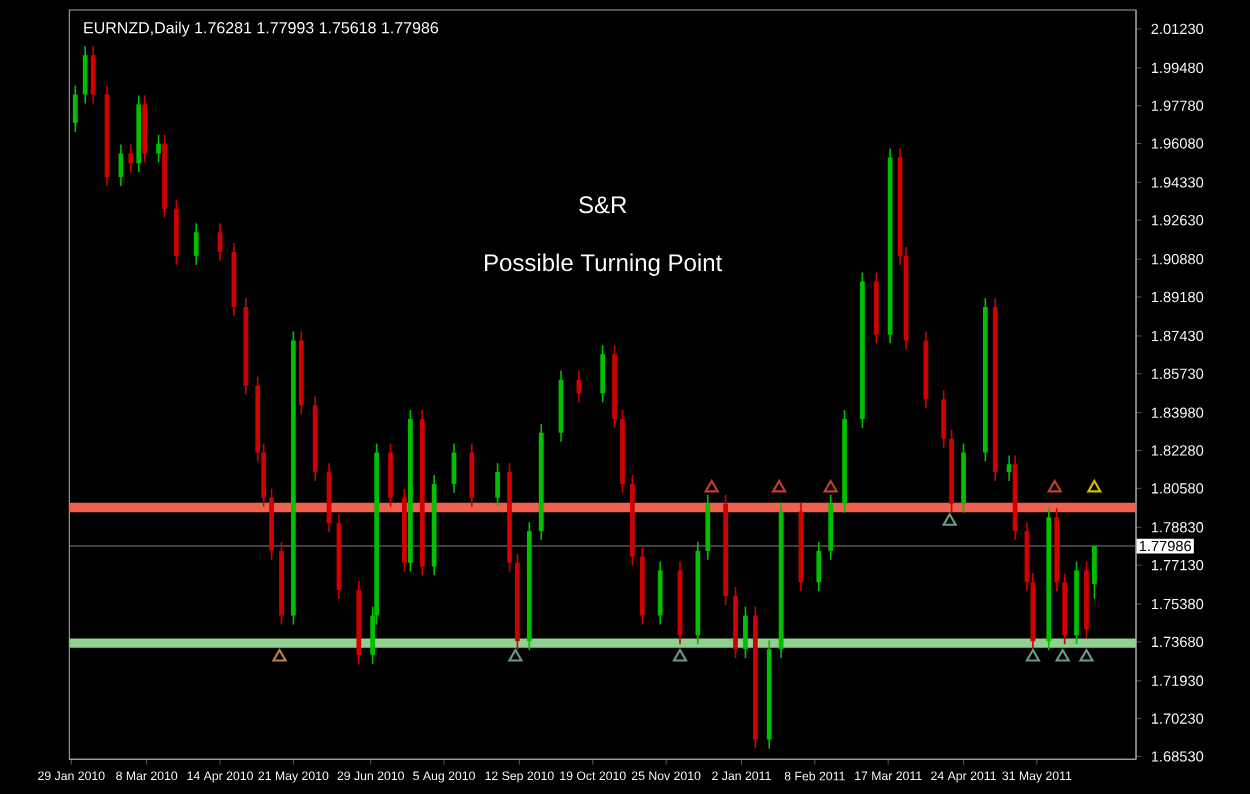 This screenshot has width=1250, height=794. Describe the element at coordinates (604, 264) in the screenshot. I see `annotation: Possible Turning Point` at that location.